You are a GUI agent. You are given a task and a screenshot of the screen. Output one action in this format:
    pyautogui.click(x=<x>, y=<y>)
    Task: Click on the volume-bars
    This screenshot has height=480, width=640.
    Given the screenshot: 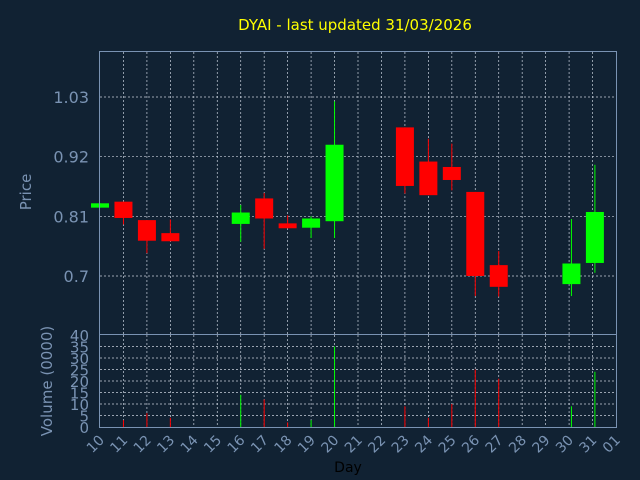 What is the action you would take?
    pyautogui.click(x=359, y=386)
    